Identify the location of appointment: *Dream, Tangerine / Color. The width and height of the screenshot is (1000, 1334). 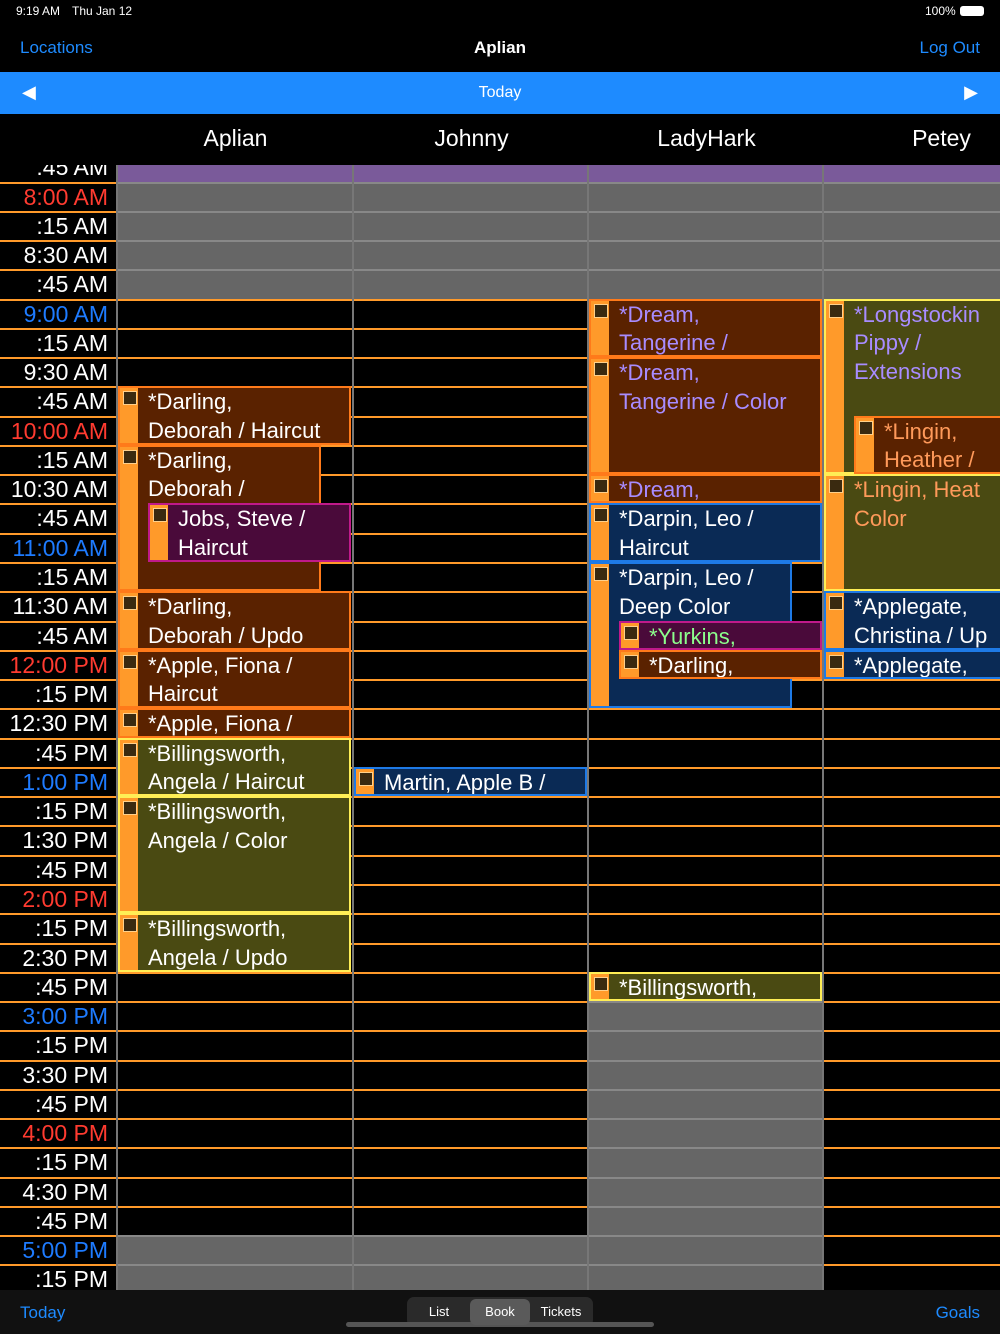
(705, 416).